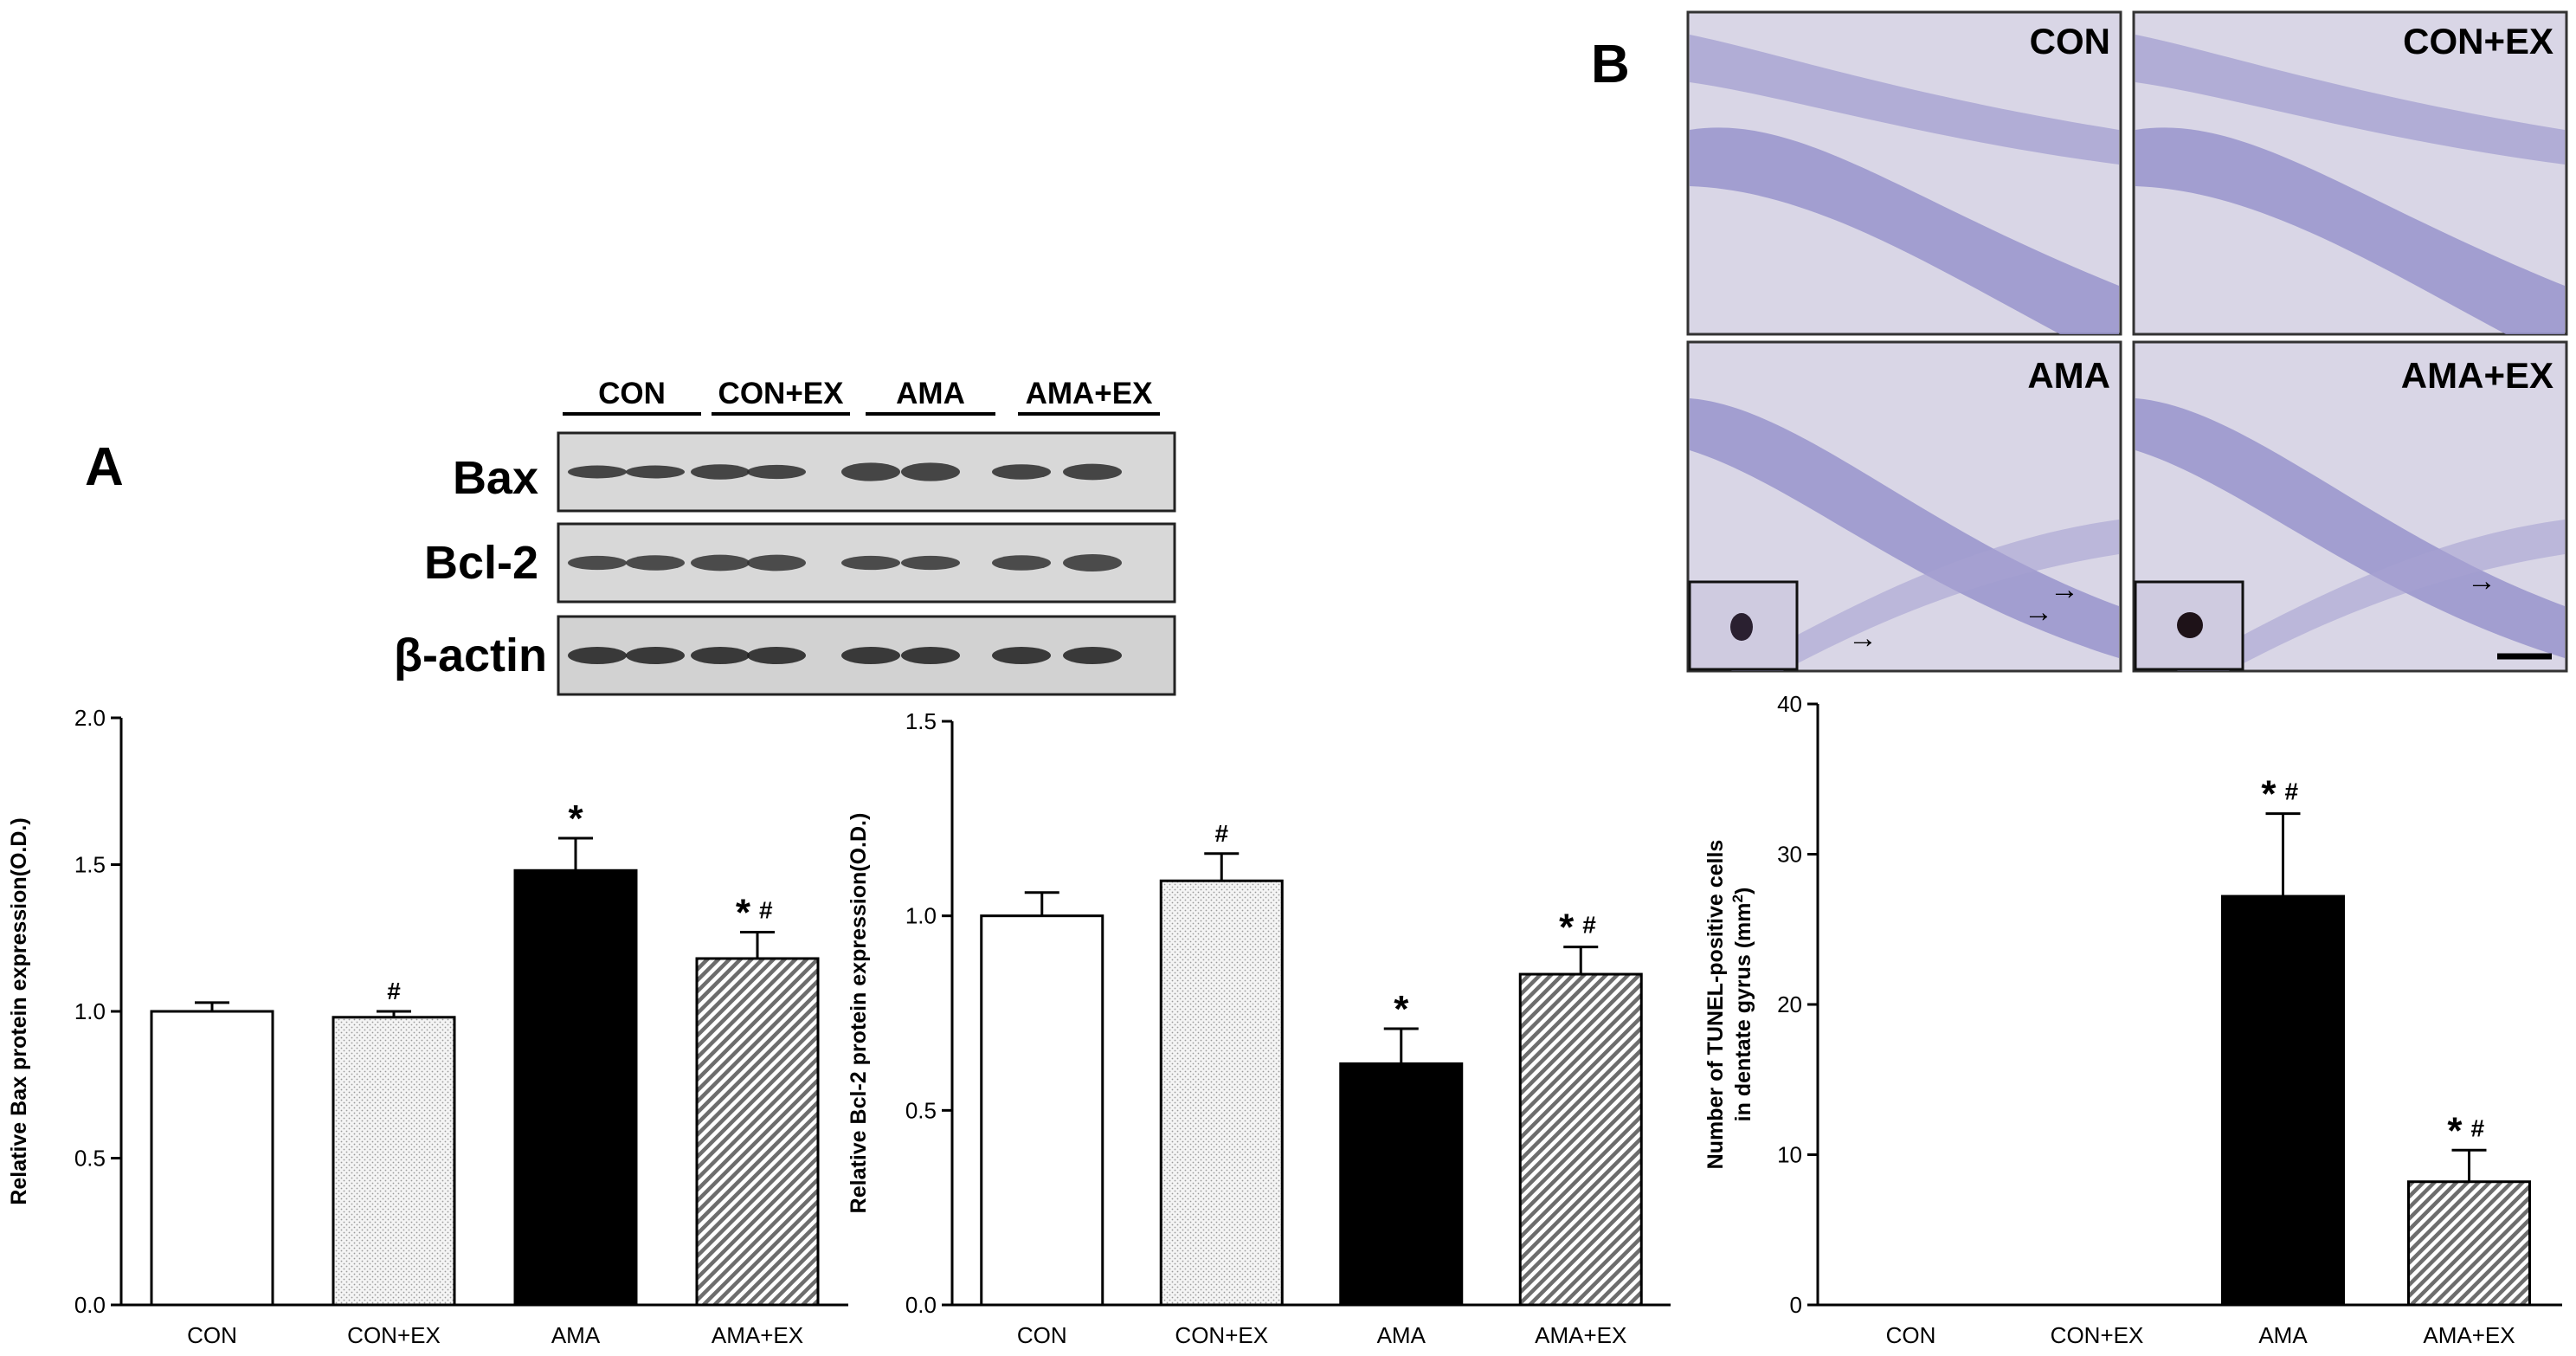 The height and width of the screenshot is (1356, 2576). Describe the element at coordinates (2070, 41) in the screenshot. I see `micrograph-label-con: CON` at that location.